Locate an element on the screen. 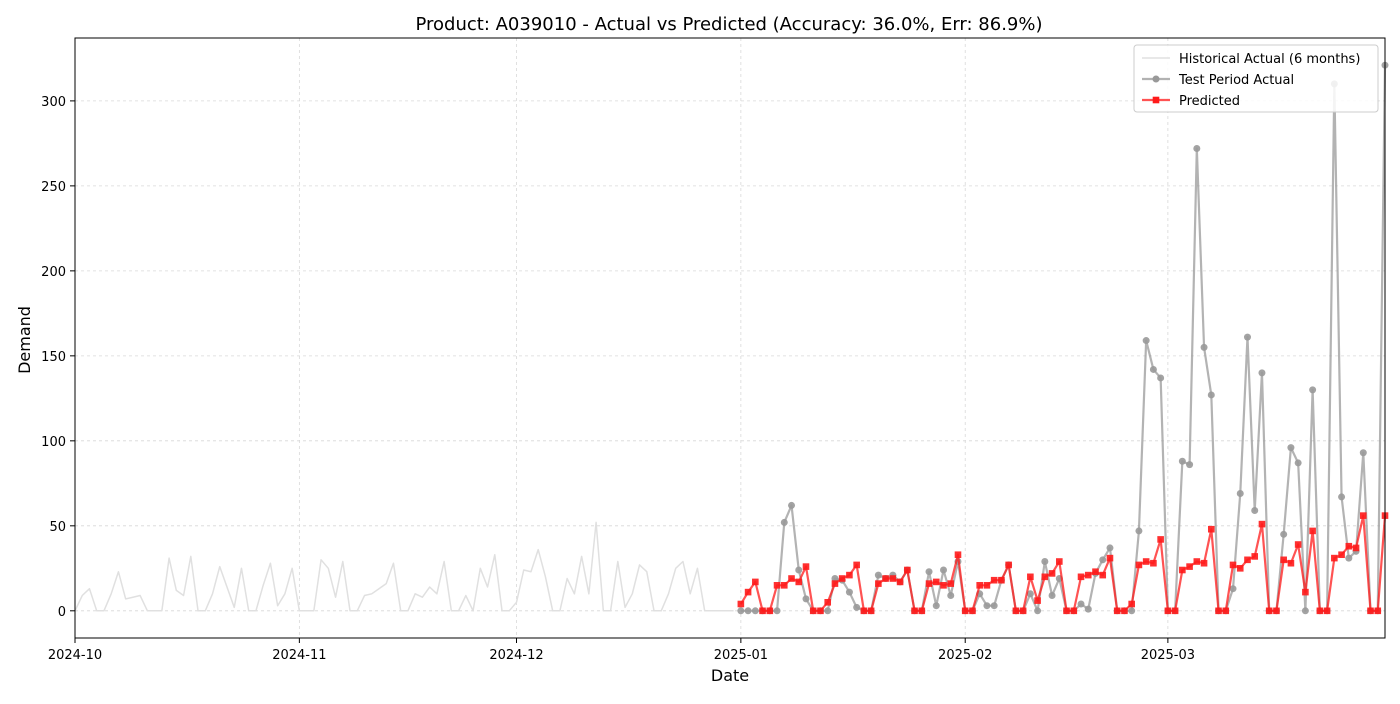  legend-box is located at coordinates (1256, 78).